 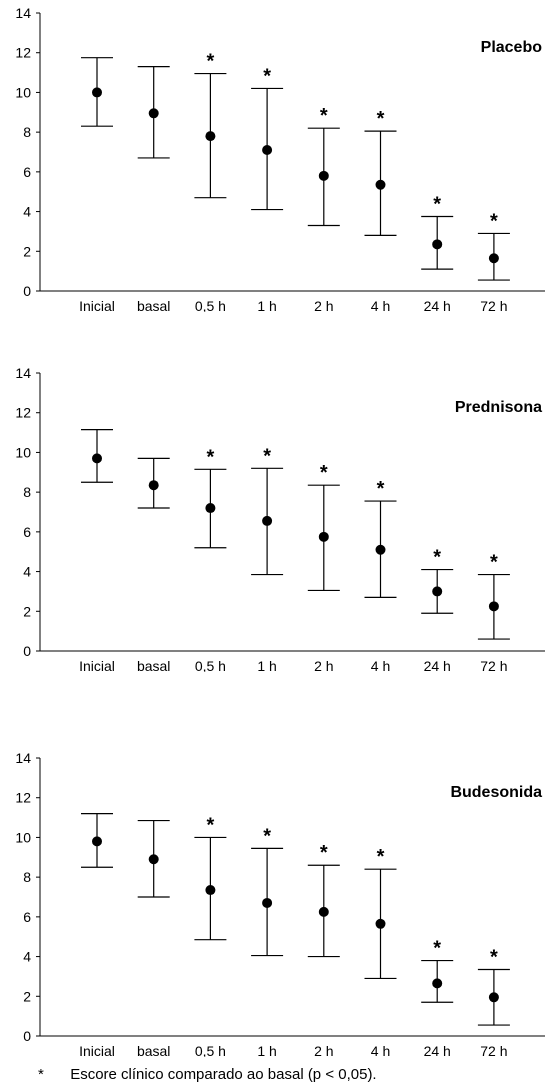 I want to click on panel-title: Placebo, so click(x=512, y=47).